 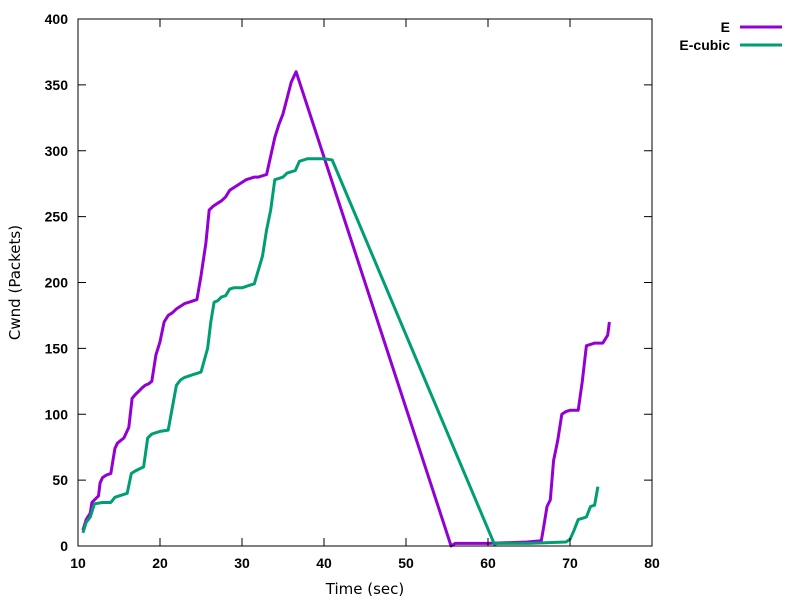 I want to click on y-tick-label: 50, so click(x=60, y=480).